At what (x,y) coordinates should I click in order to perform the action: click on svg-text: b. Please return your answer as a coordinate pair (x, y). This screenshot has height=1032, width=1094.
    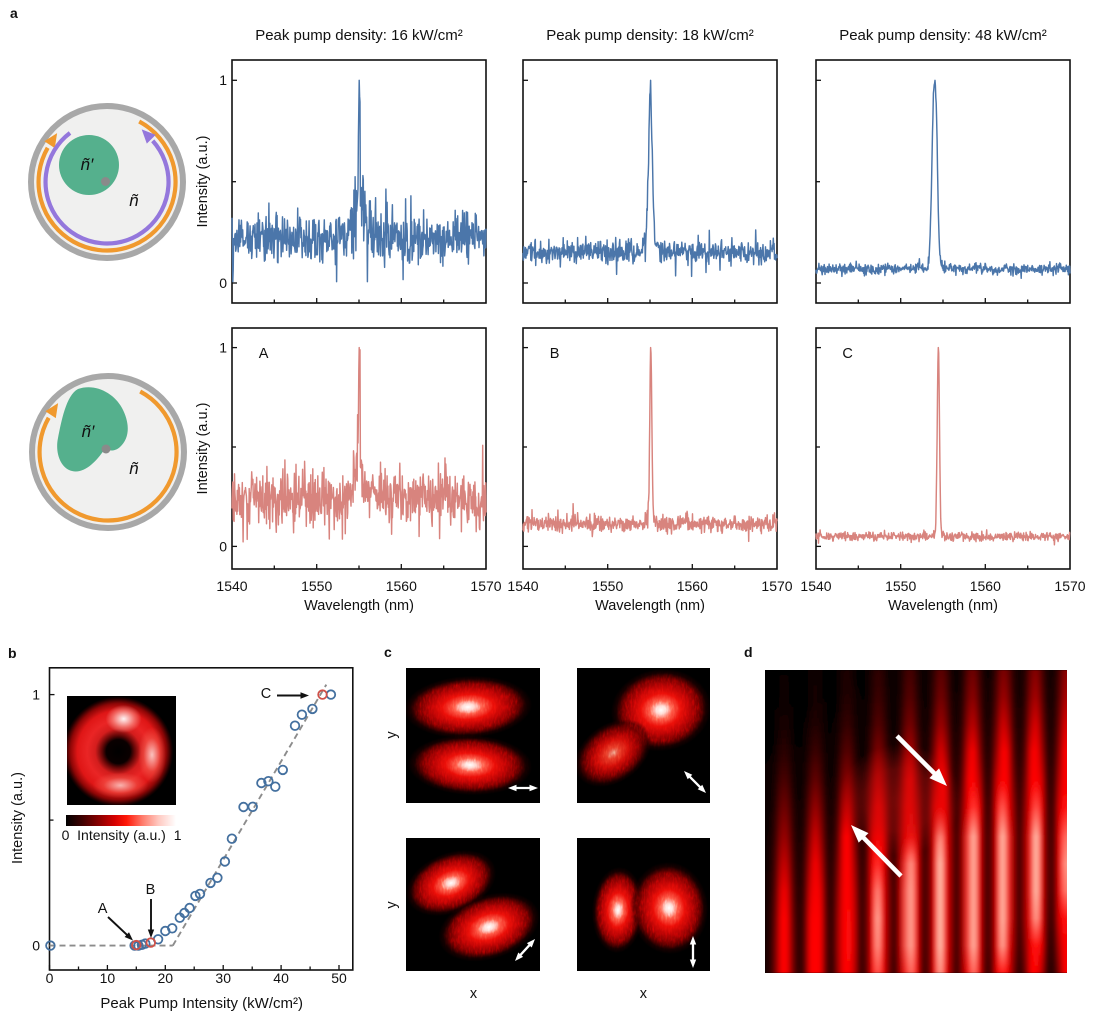
    Looking at the image, I should click on (12, 653).